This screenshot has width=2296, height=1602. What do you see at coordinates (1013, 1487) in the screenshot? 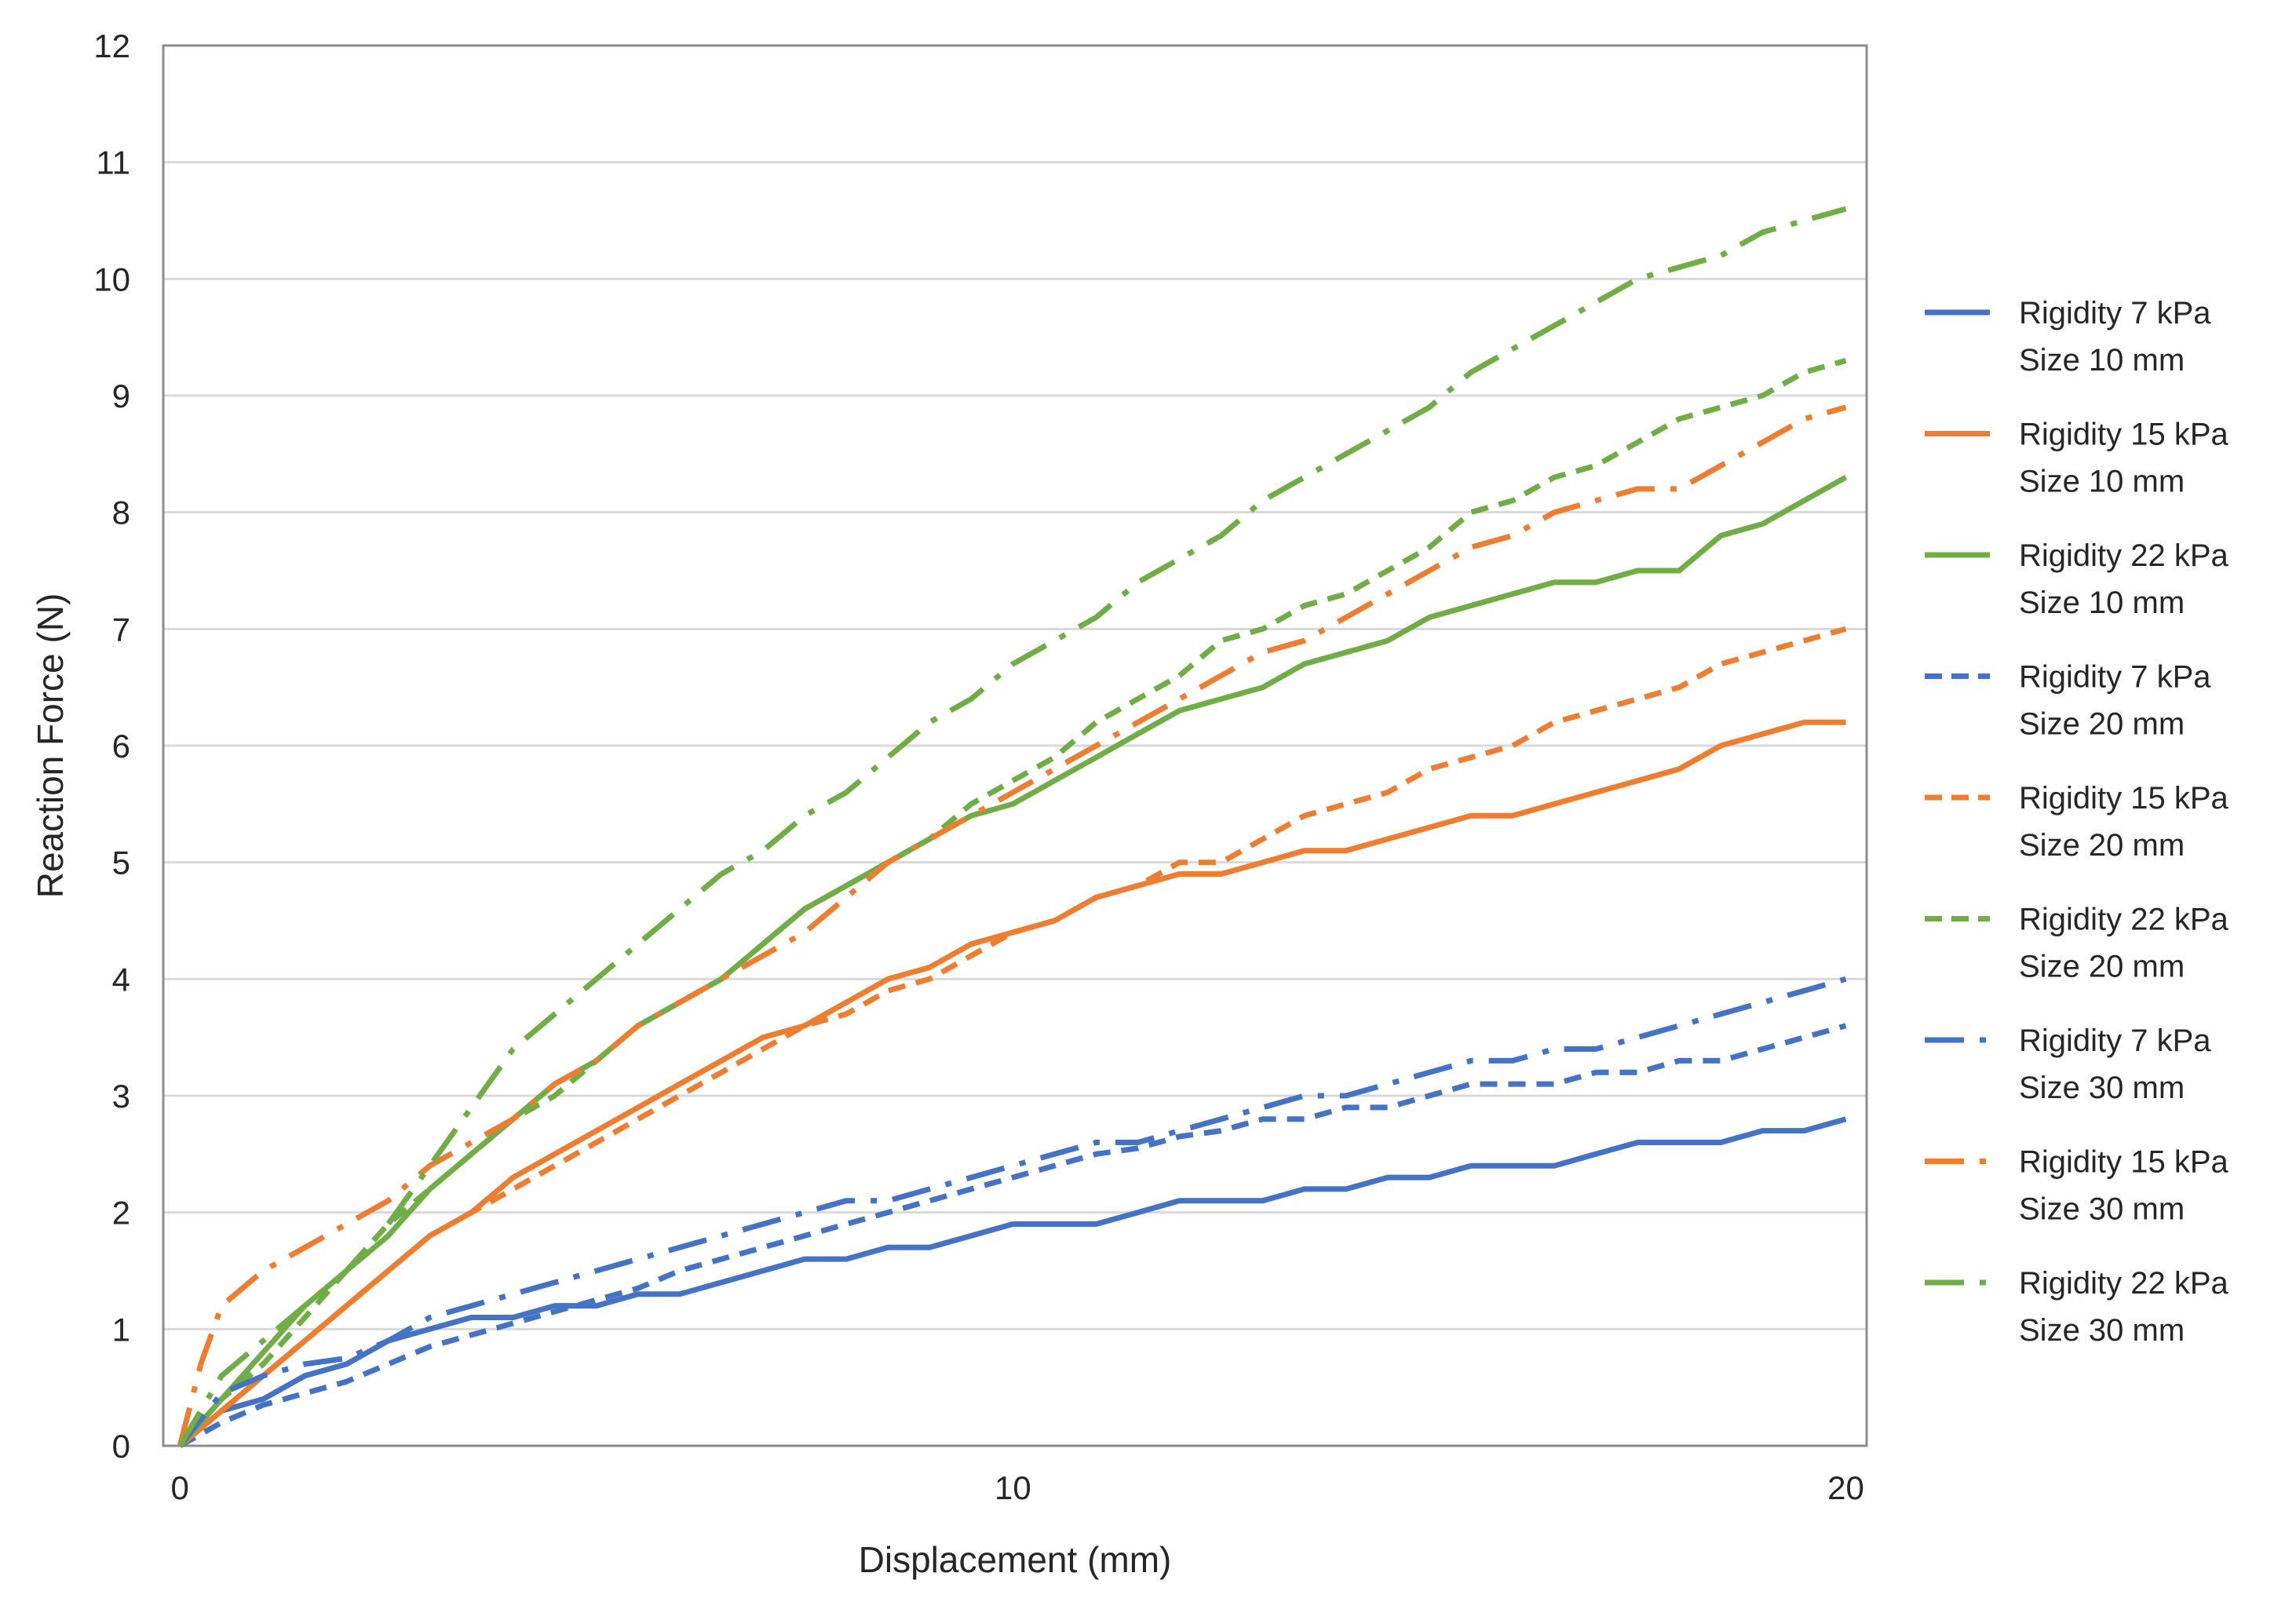
I see `x-tick-label: 10` at bounding box center [1013, 1487].